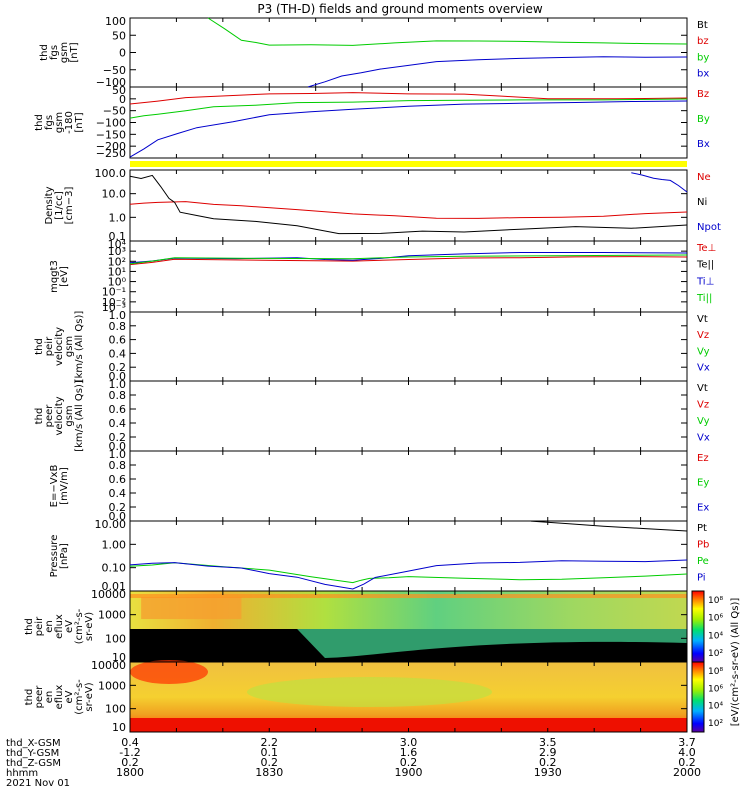 This screenshot has width=750, height=800. I want to click on x-axis-row-label: thd_Y-GSM, so click(32, 753).